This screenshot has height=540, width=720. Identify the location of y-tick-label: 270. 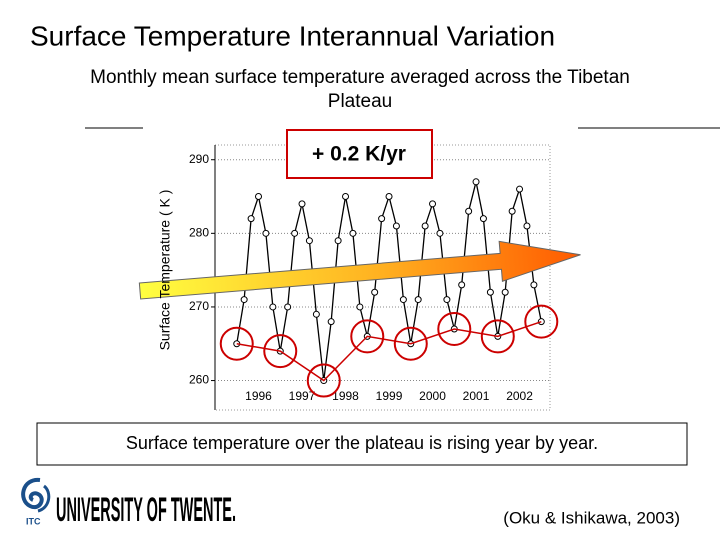
(199, 306).